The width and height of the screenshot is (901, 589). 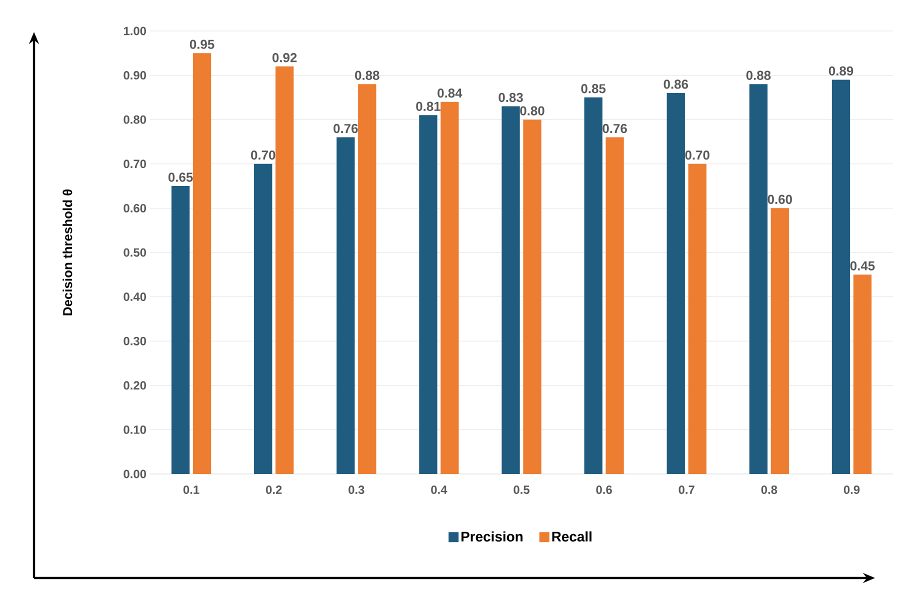 I want to click on data-label: 0.92, so click(x=284, y=57).